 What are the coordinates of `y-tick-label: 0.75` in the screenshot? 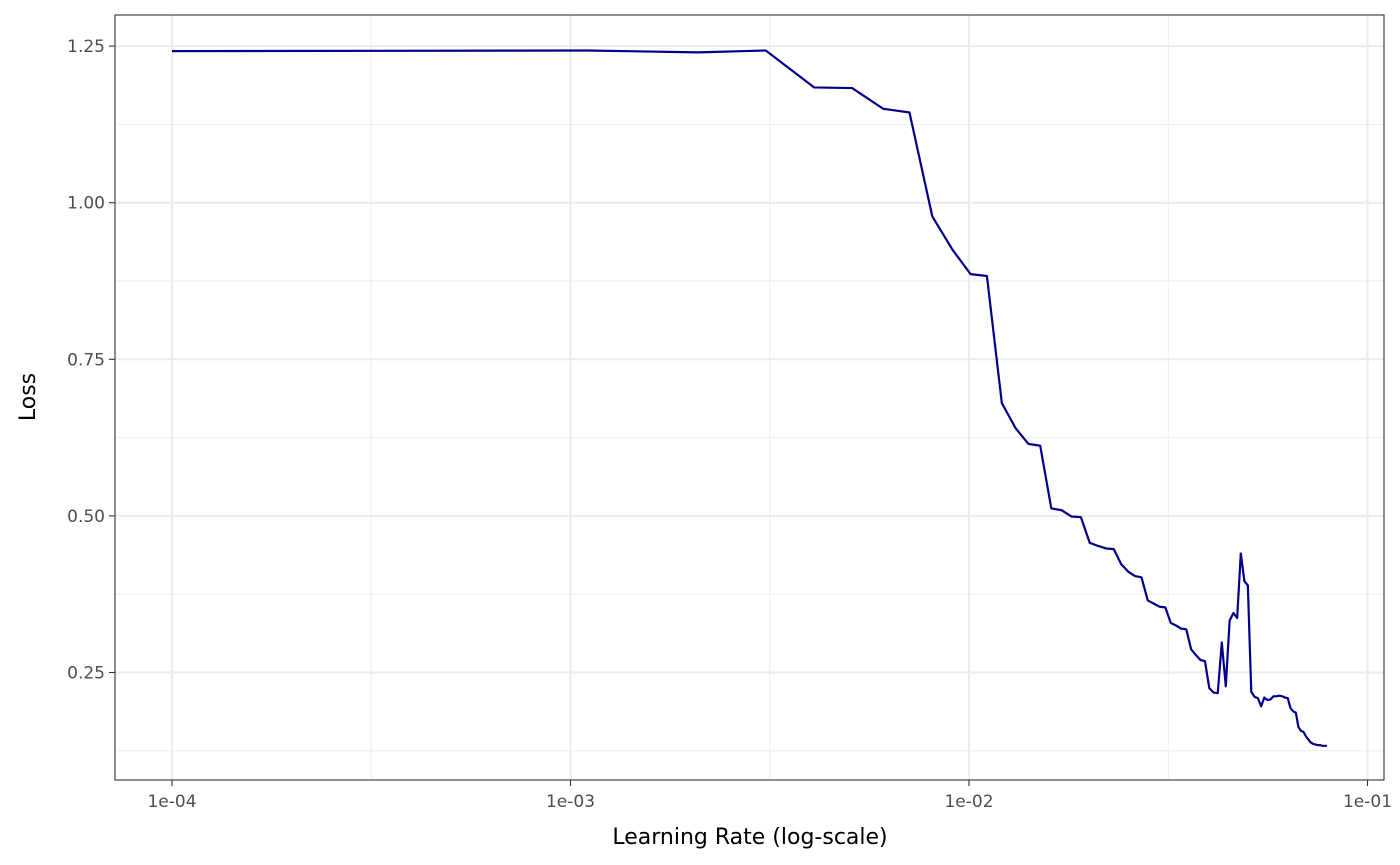 It's located at (86, 360).